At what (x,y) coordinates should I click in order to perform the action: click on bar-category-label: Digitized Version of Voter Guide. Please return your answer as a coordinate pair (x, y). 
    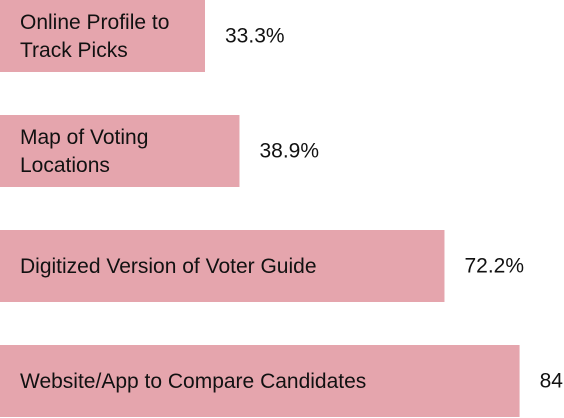
    Looking at the image, I should click on (168, 266).